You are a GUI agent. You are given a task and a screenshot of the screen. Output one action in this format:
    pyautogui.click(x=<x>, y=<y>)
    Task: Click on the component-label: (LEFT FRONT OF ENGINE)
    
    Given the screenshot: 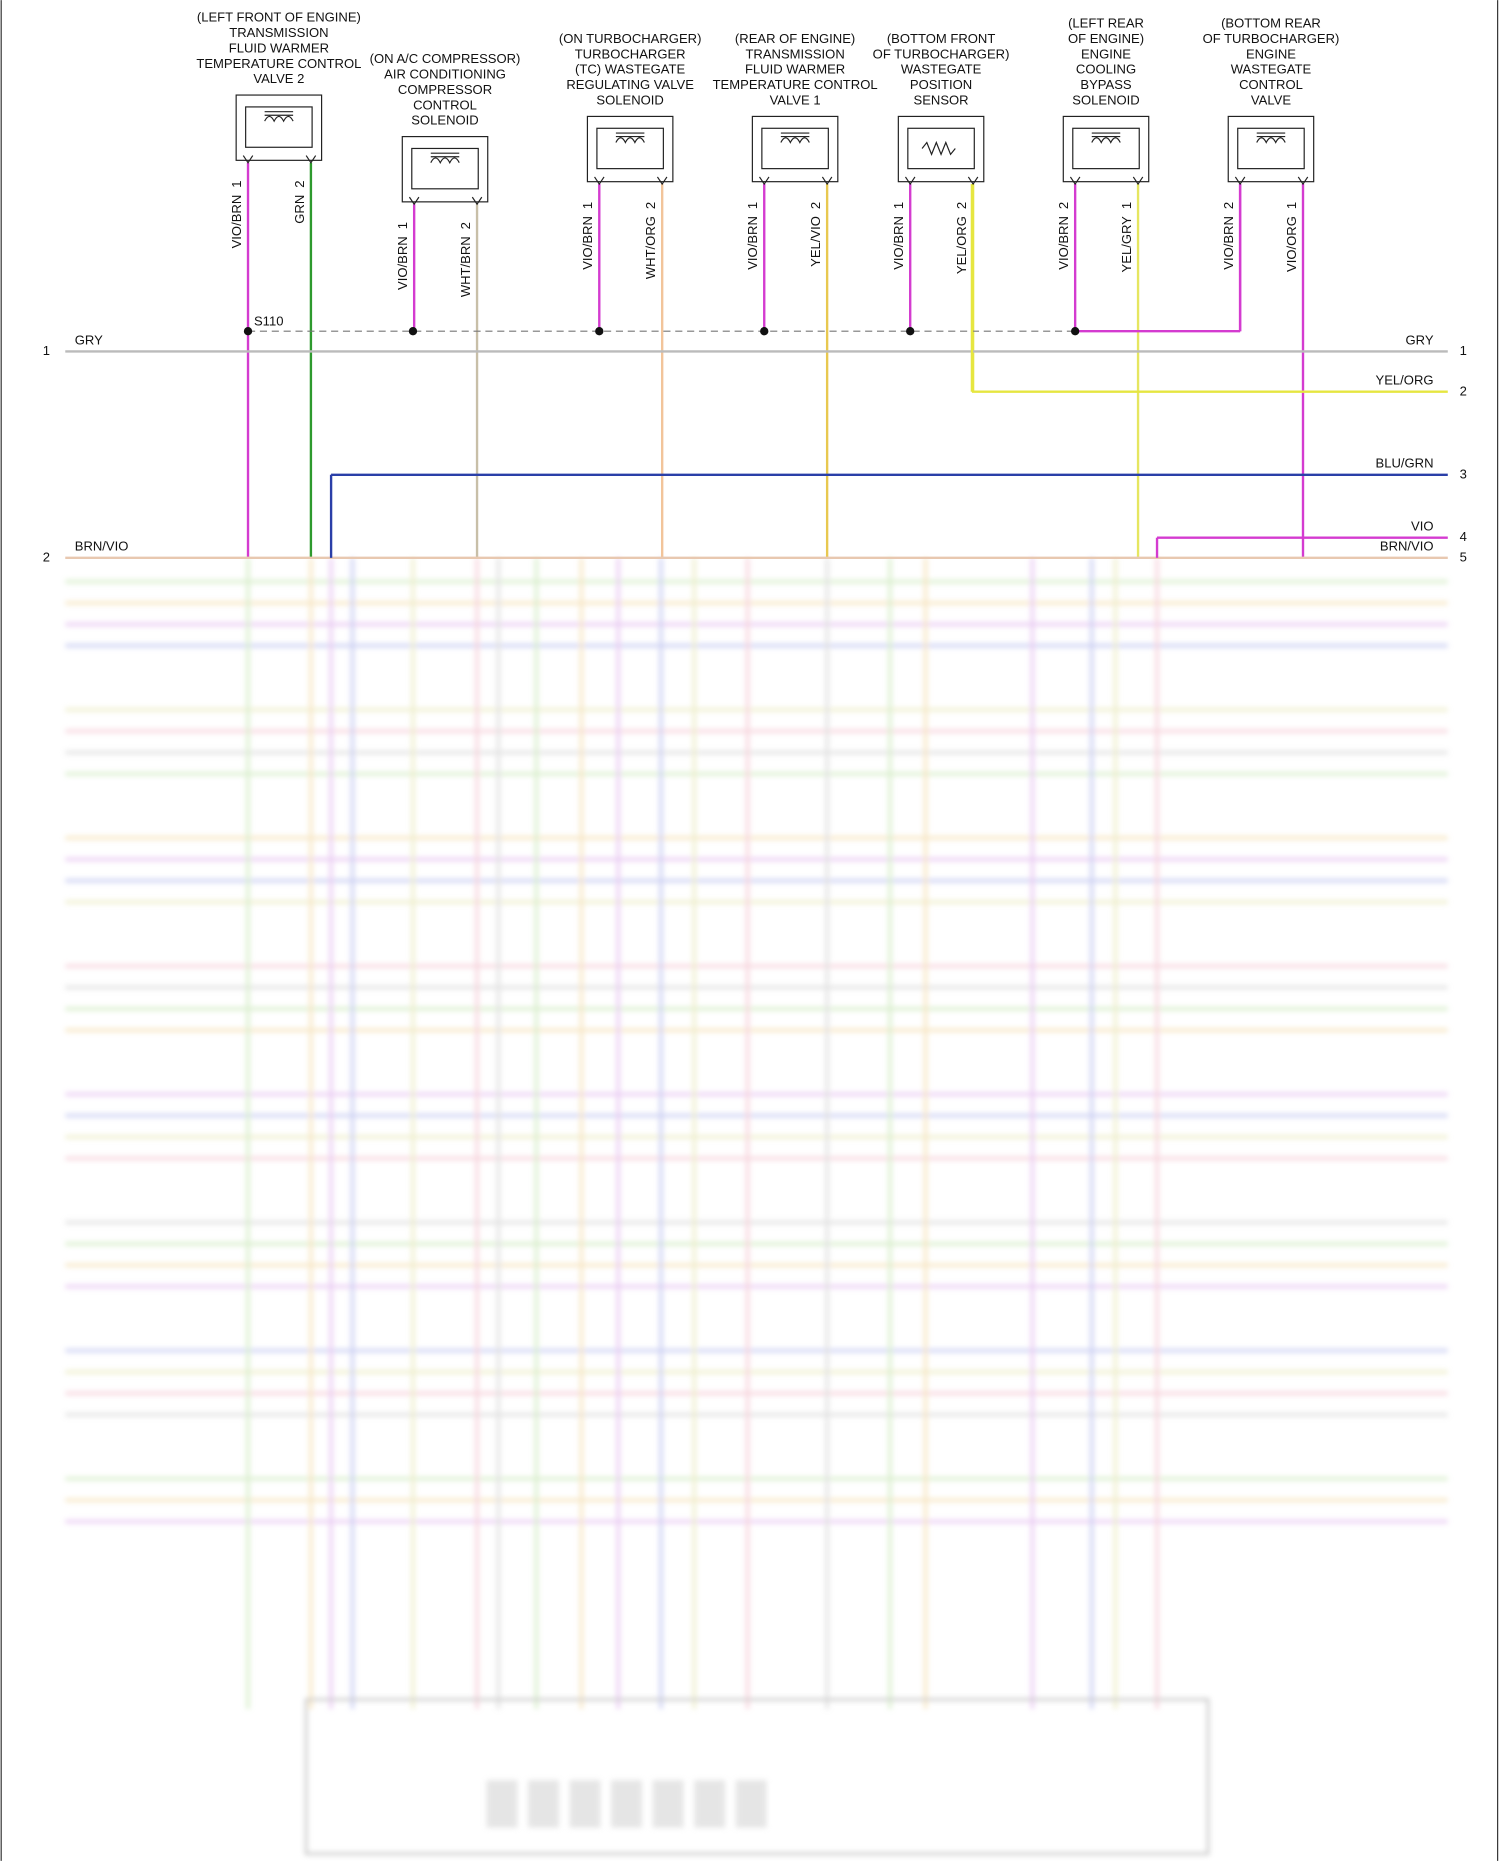 What is the action you would take?
    pyautogui.click(x=279, y=16)
    